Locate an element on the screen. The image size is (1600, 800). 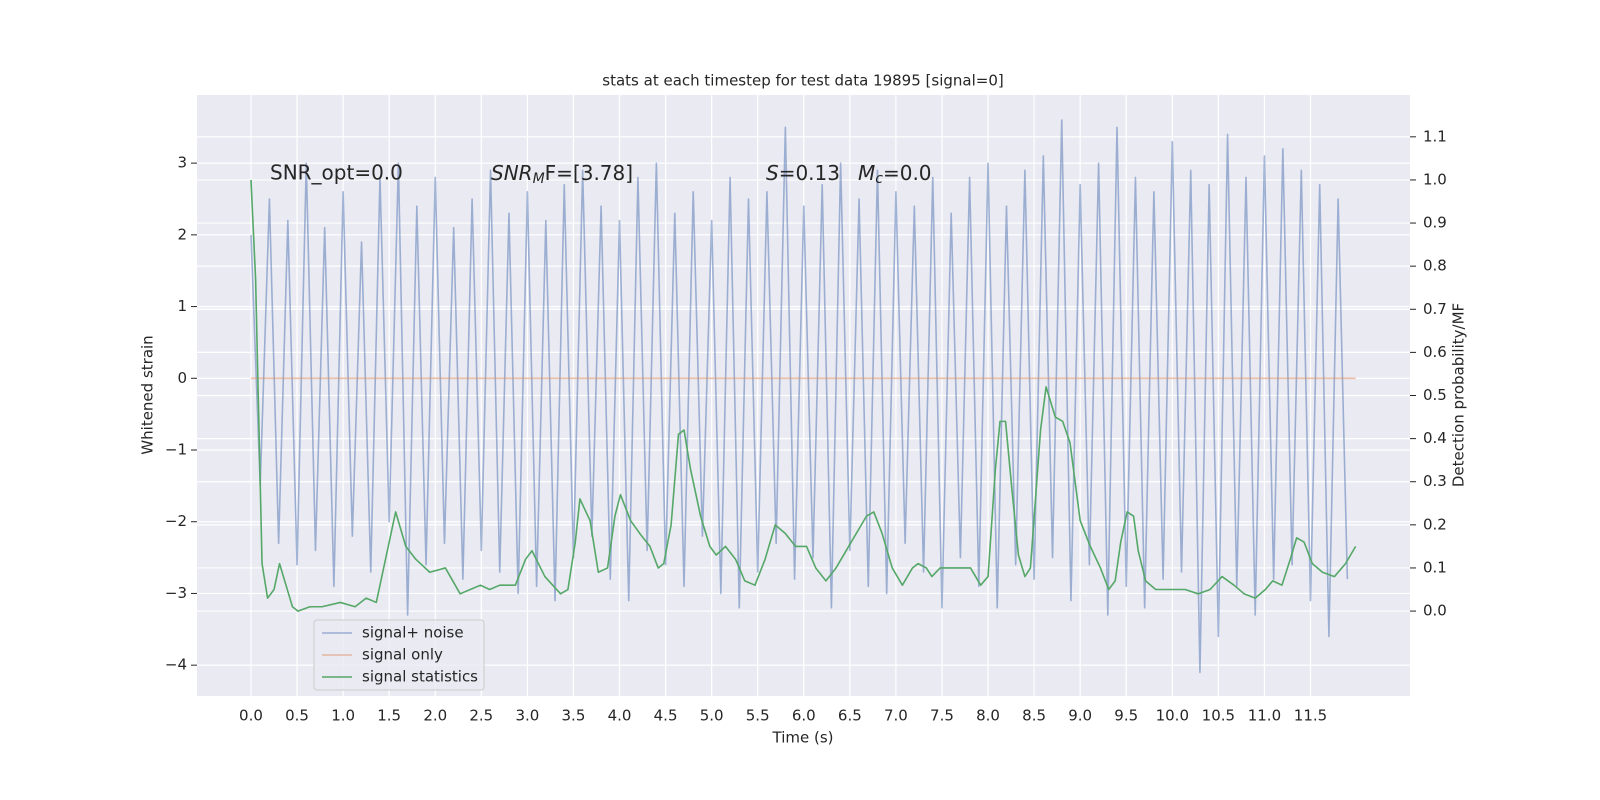
x-tick-label: 7.0 is located at coordinates (896, 716).